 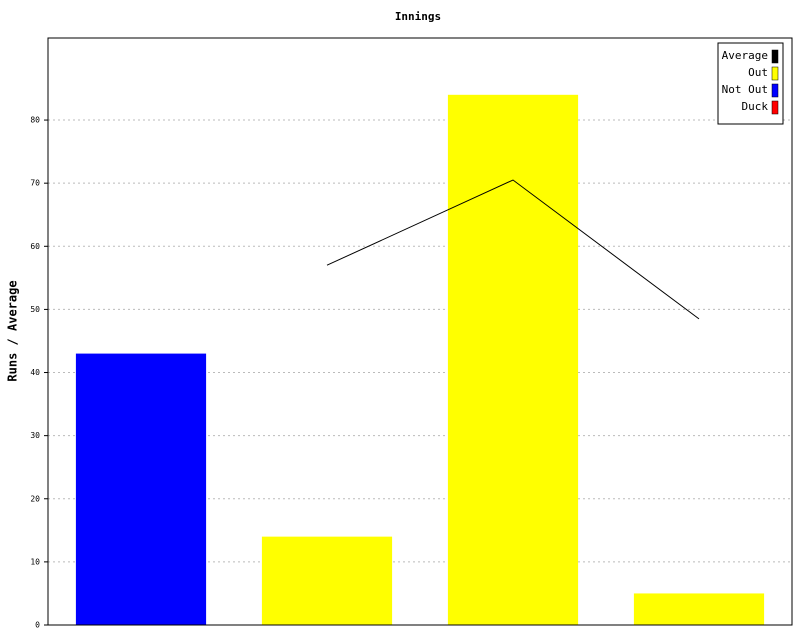 I want to click on y-axis-label: Runs / Average, so click(x=13, y=330).